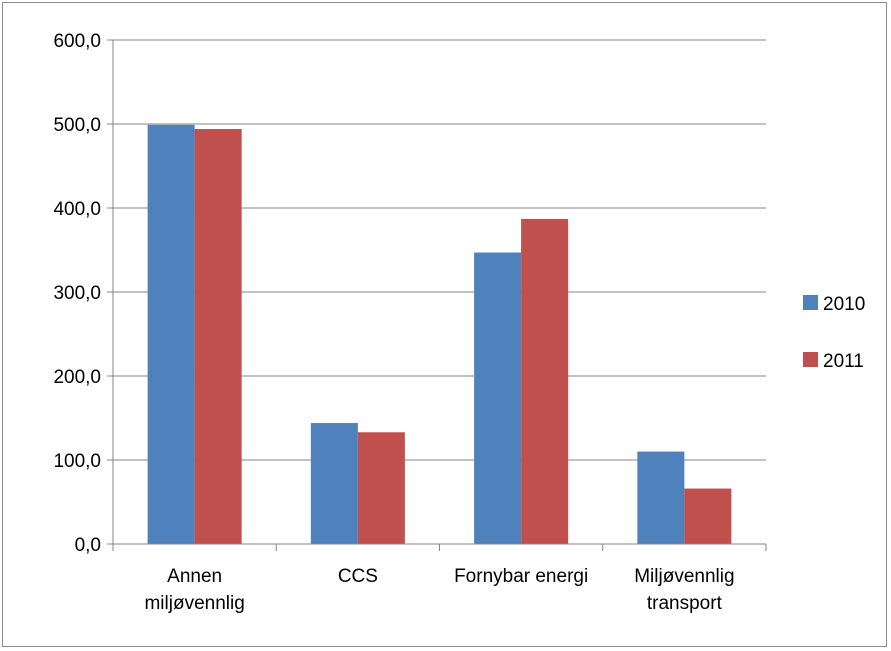 This screenshot has height=651, width=891. Describe the element at coordinates (77, 41) in the screenshot. I see `y-tick-label: 600,0` at that location.